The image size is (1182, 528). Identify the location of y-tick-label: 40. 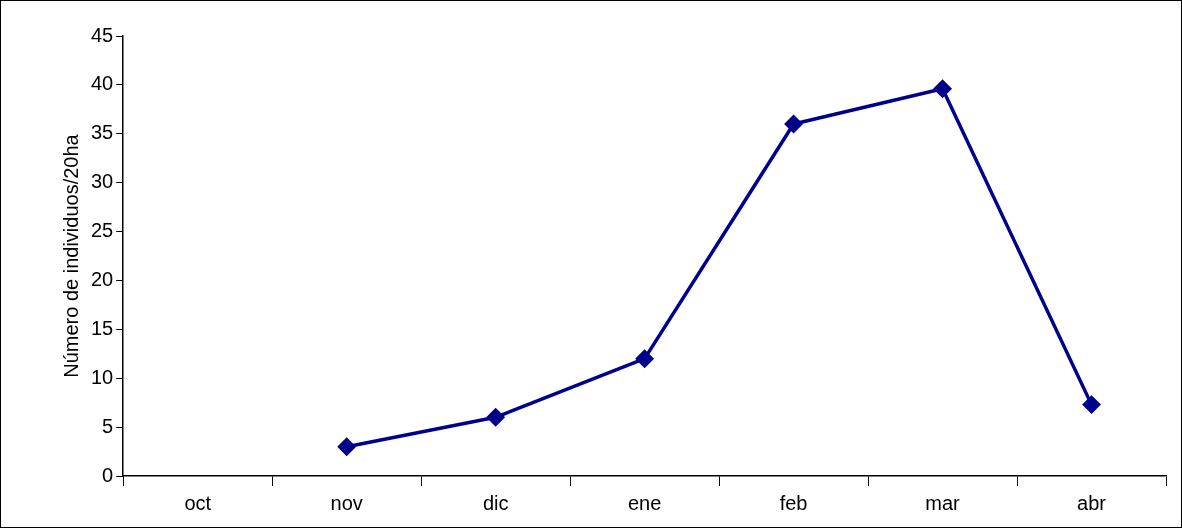
(102, 83).